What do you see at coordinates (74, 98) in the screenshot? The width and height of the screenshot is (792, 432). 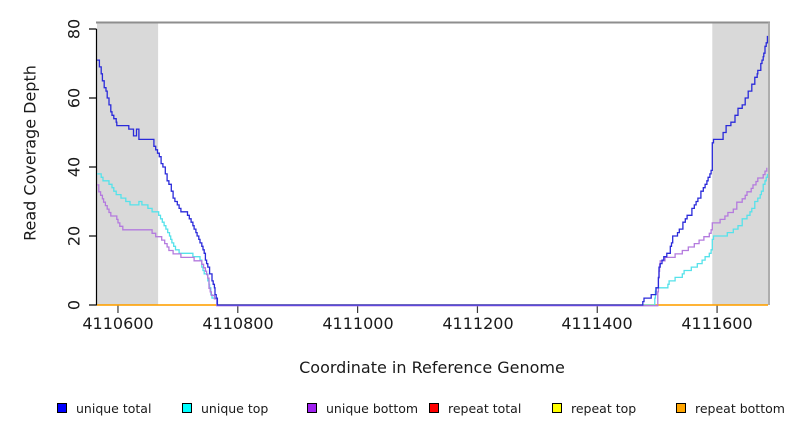 I see `y-tick-label: 60` at bounding box center [74, 98].